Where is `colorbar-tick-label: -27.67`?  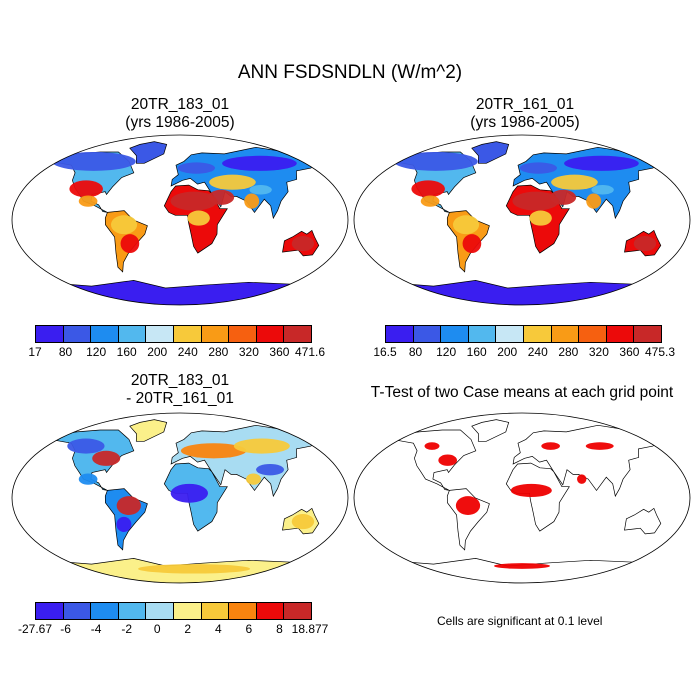
colorbar-tick-label: -27.67 is located at coordinates (35, 629).